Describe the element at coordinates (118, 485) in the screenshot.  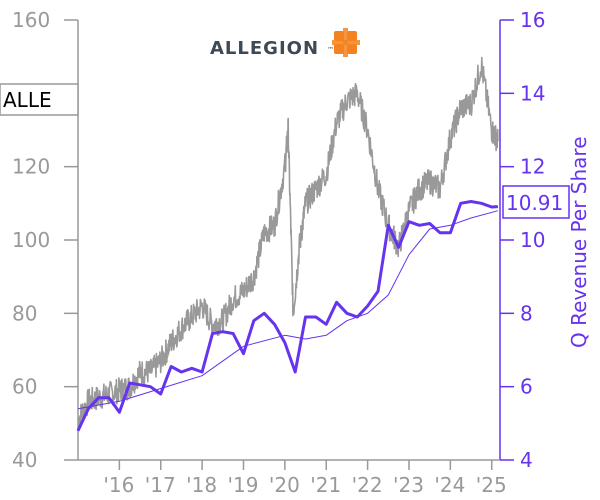
I see `x-tick-label: '16` at that location.